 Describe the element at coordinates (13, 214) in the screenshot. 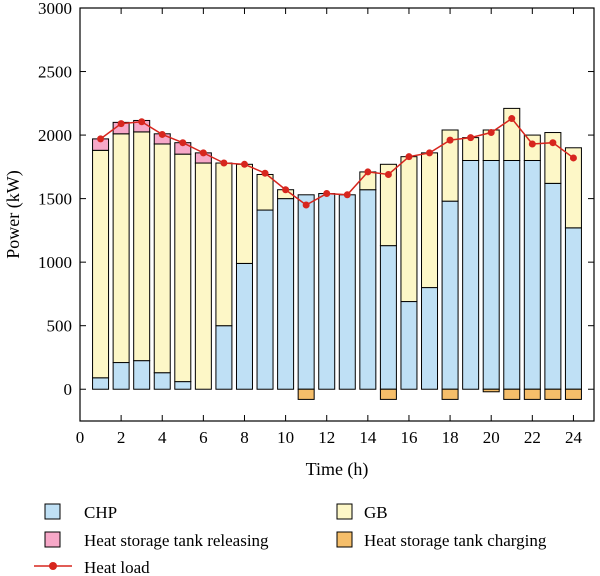

I see `y-axis-title: Power (kW)` at that location.